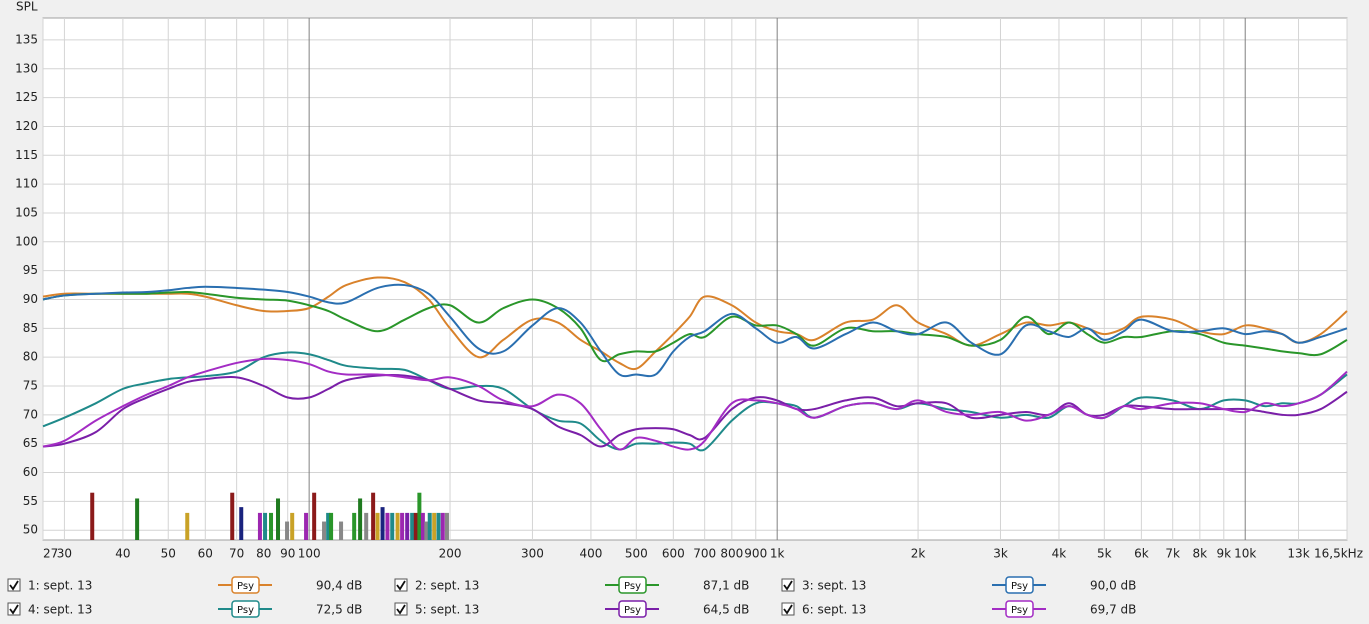 The height and width of the screenshot is (624, 1369). Describe the element at coordinates (339, 610) in the screenshot. I see `level-label: 72,5 dB` at that location.